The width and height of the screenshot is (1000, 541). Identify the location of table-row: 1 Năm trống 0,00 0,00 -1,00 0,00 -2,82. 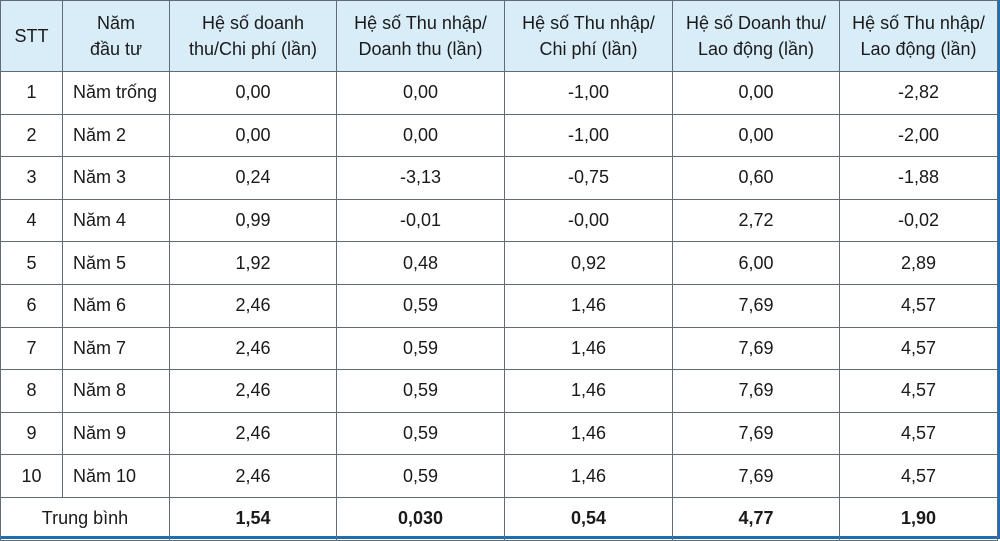
(499, 93).